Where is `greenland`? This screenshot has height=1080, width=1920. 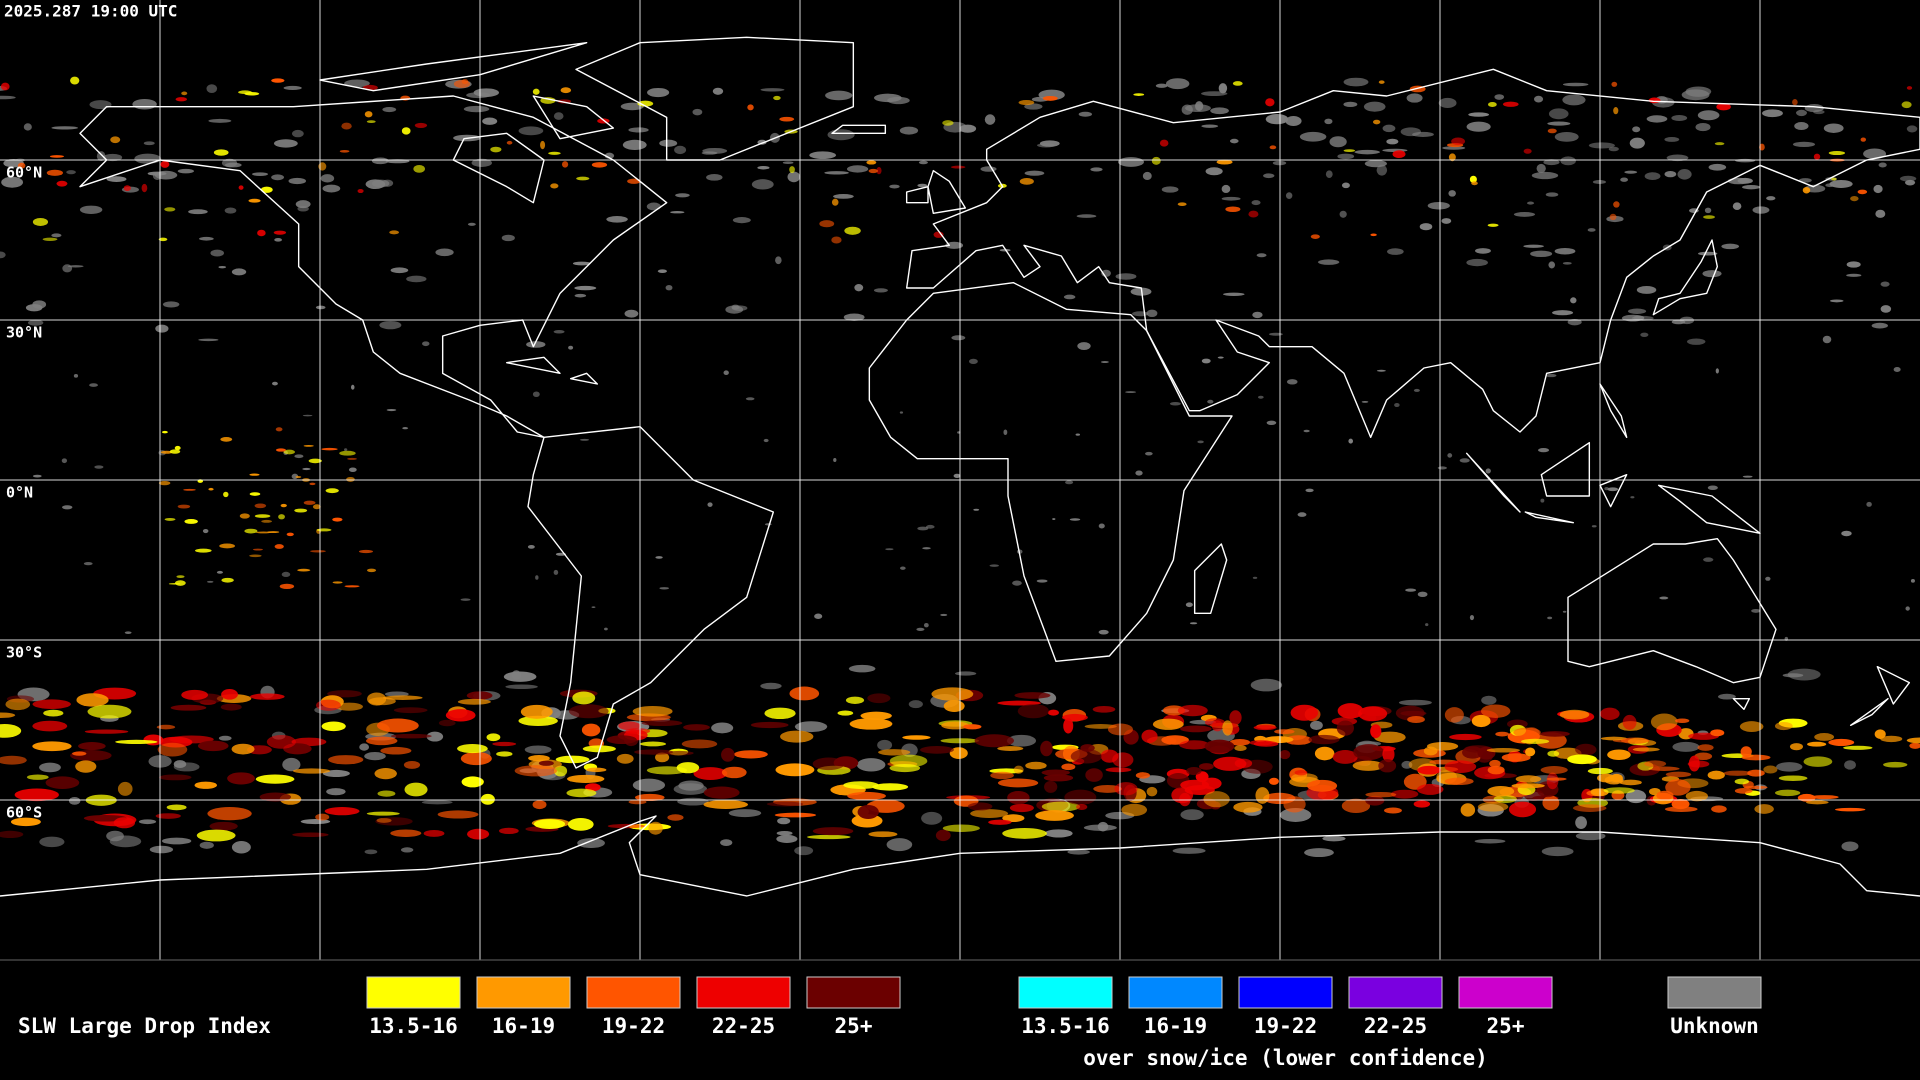 greenland is located at coordinates (714, 98).